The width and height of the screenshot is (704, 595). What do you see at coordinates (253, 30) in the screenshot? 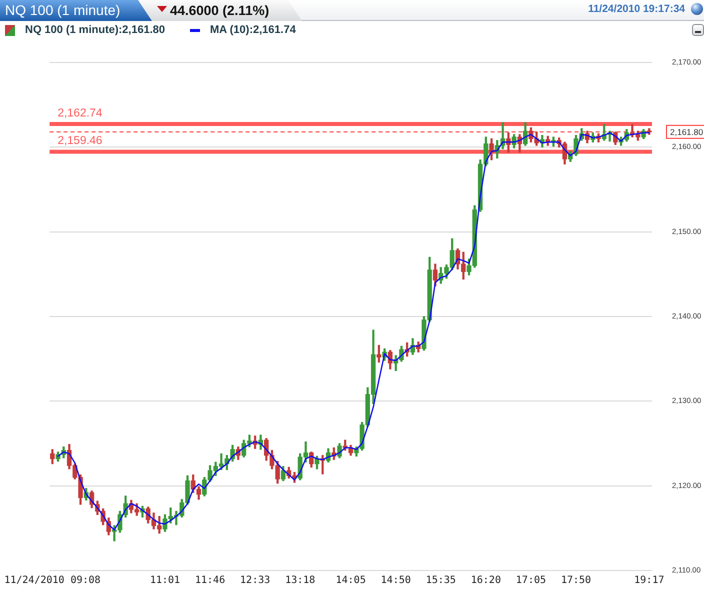
I see `legend-label: MA (10):2,161.74` at bounding box center [253, 30].